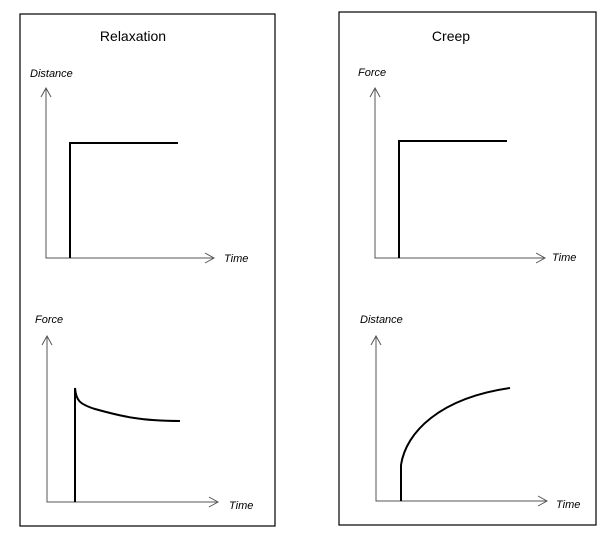 The image size is (615, 545). Describe the element at coordinates (451, 36) in the screenshot. I see `panel-title: Creep` at that location.